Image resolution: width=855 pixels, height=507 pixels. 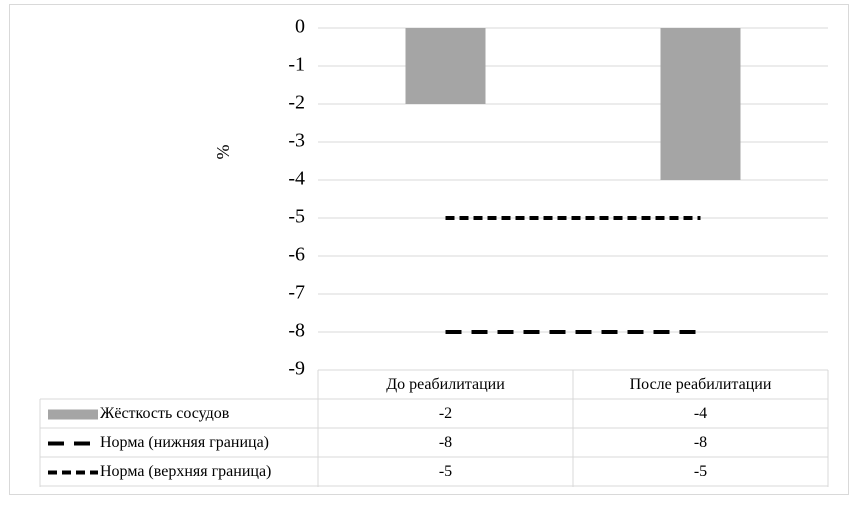 What do you see at coordinates (300, 27) in the screenshot?
I see `y-tick-label: 0` at bounding box center [300, 27].